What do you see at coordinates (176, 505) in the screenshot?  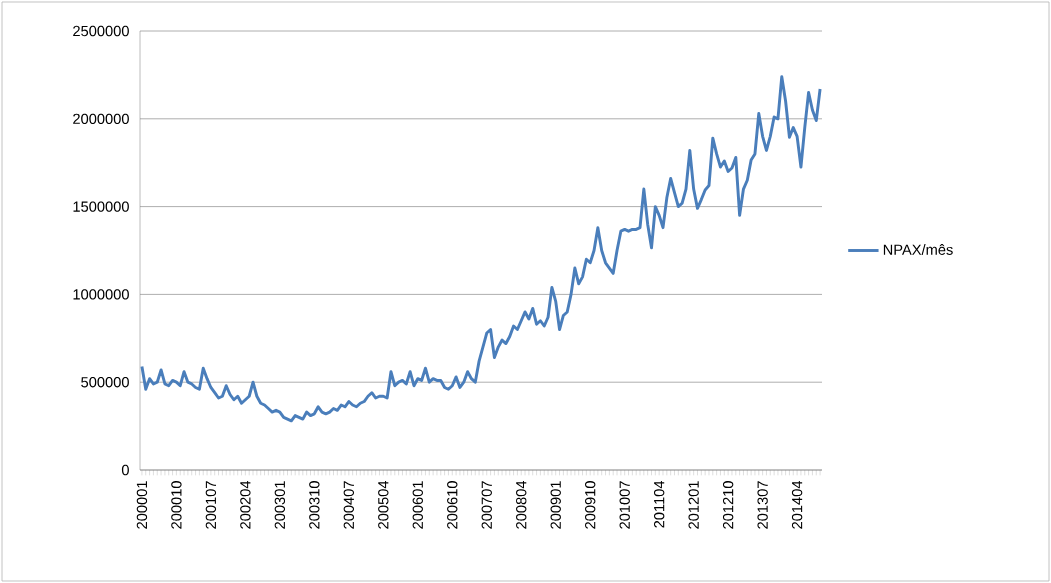 I see `x-tick-label: 200010` at bounding box center [176, 505].